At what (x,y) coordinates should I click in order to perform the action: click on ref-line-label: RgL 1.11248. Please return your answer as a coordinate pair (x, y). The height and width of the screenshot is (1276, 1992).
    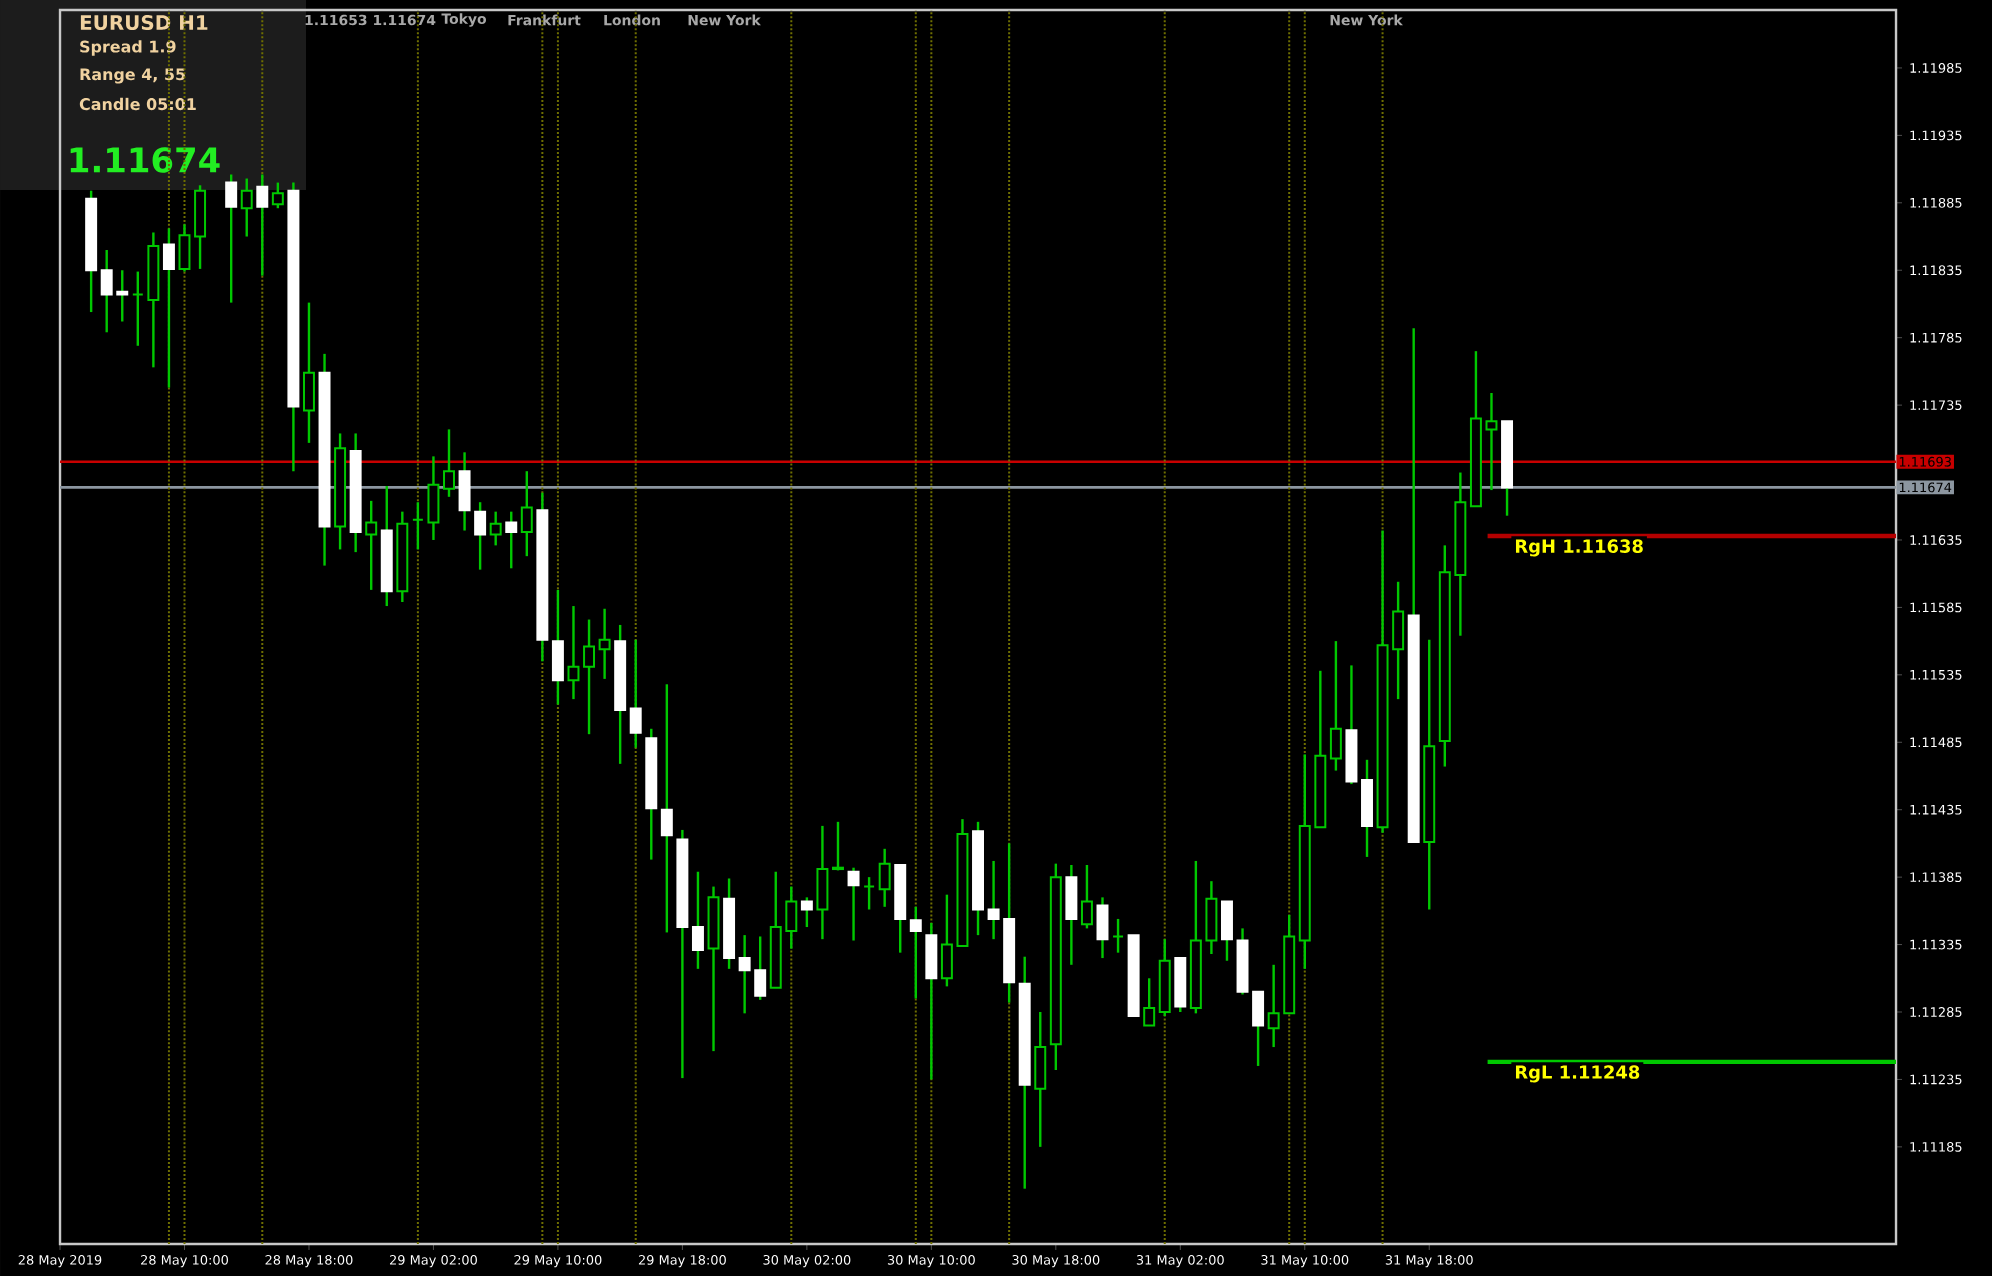
    Looking at the image, I should click on (1577, 1074).